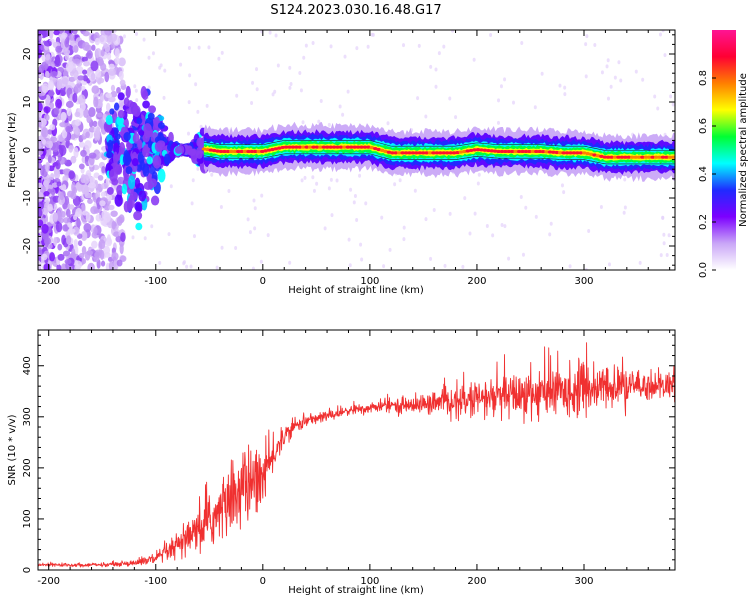  I want to click on snr-x-tick-label: 300, so click(583, 581).